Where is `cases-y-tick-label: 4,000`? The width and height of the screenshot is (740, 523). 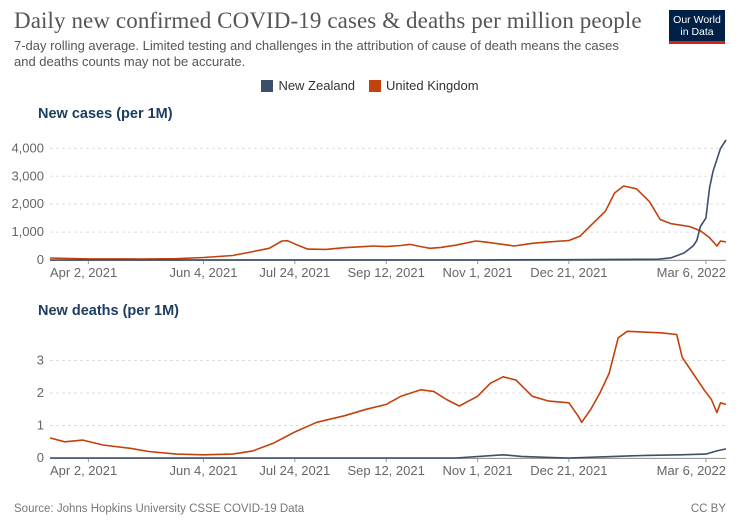
cases-y-tick-label: 4,000 is located at coordinates (27, 147).